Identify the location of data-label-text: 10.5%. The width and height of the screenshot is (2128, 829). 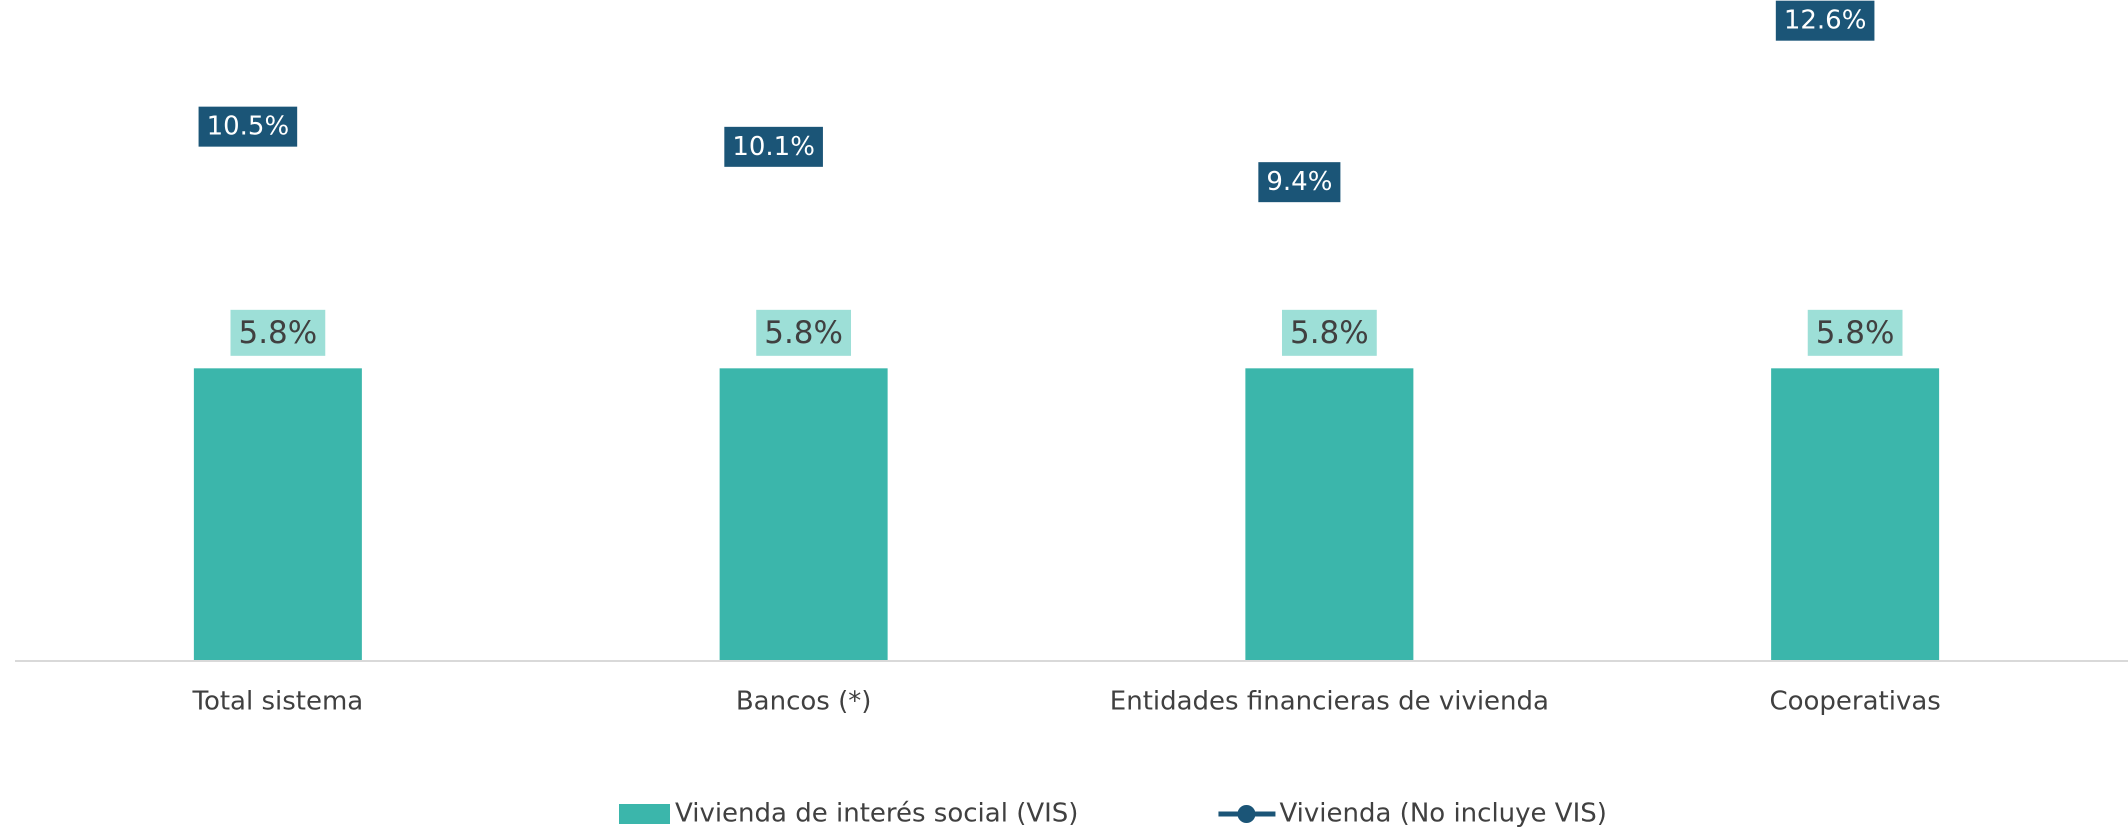
(248, 127).